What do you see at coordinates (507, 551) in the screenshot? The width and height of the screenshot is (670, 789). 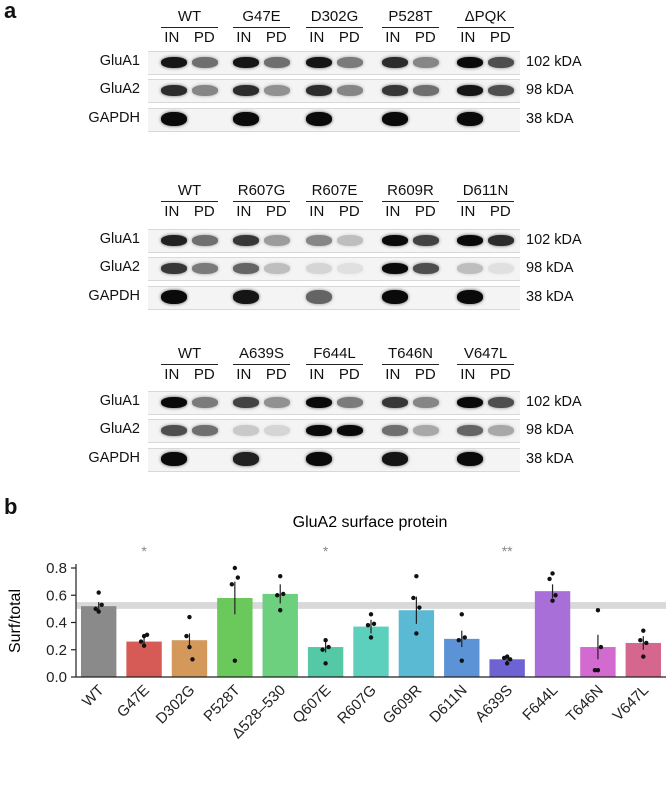 I see `significance-marker: **` at bounding box center [507, 551].